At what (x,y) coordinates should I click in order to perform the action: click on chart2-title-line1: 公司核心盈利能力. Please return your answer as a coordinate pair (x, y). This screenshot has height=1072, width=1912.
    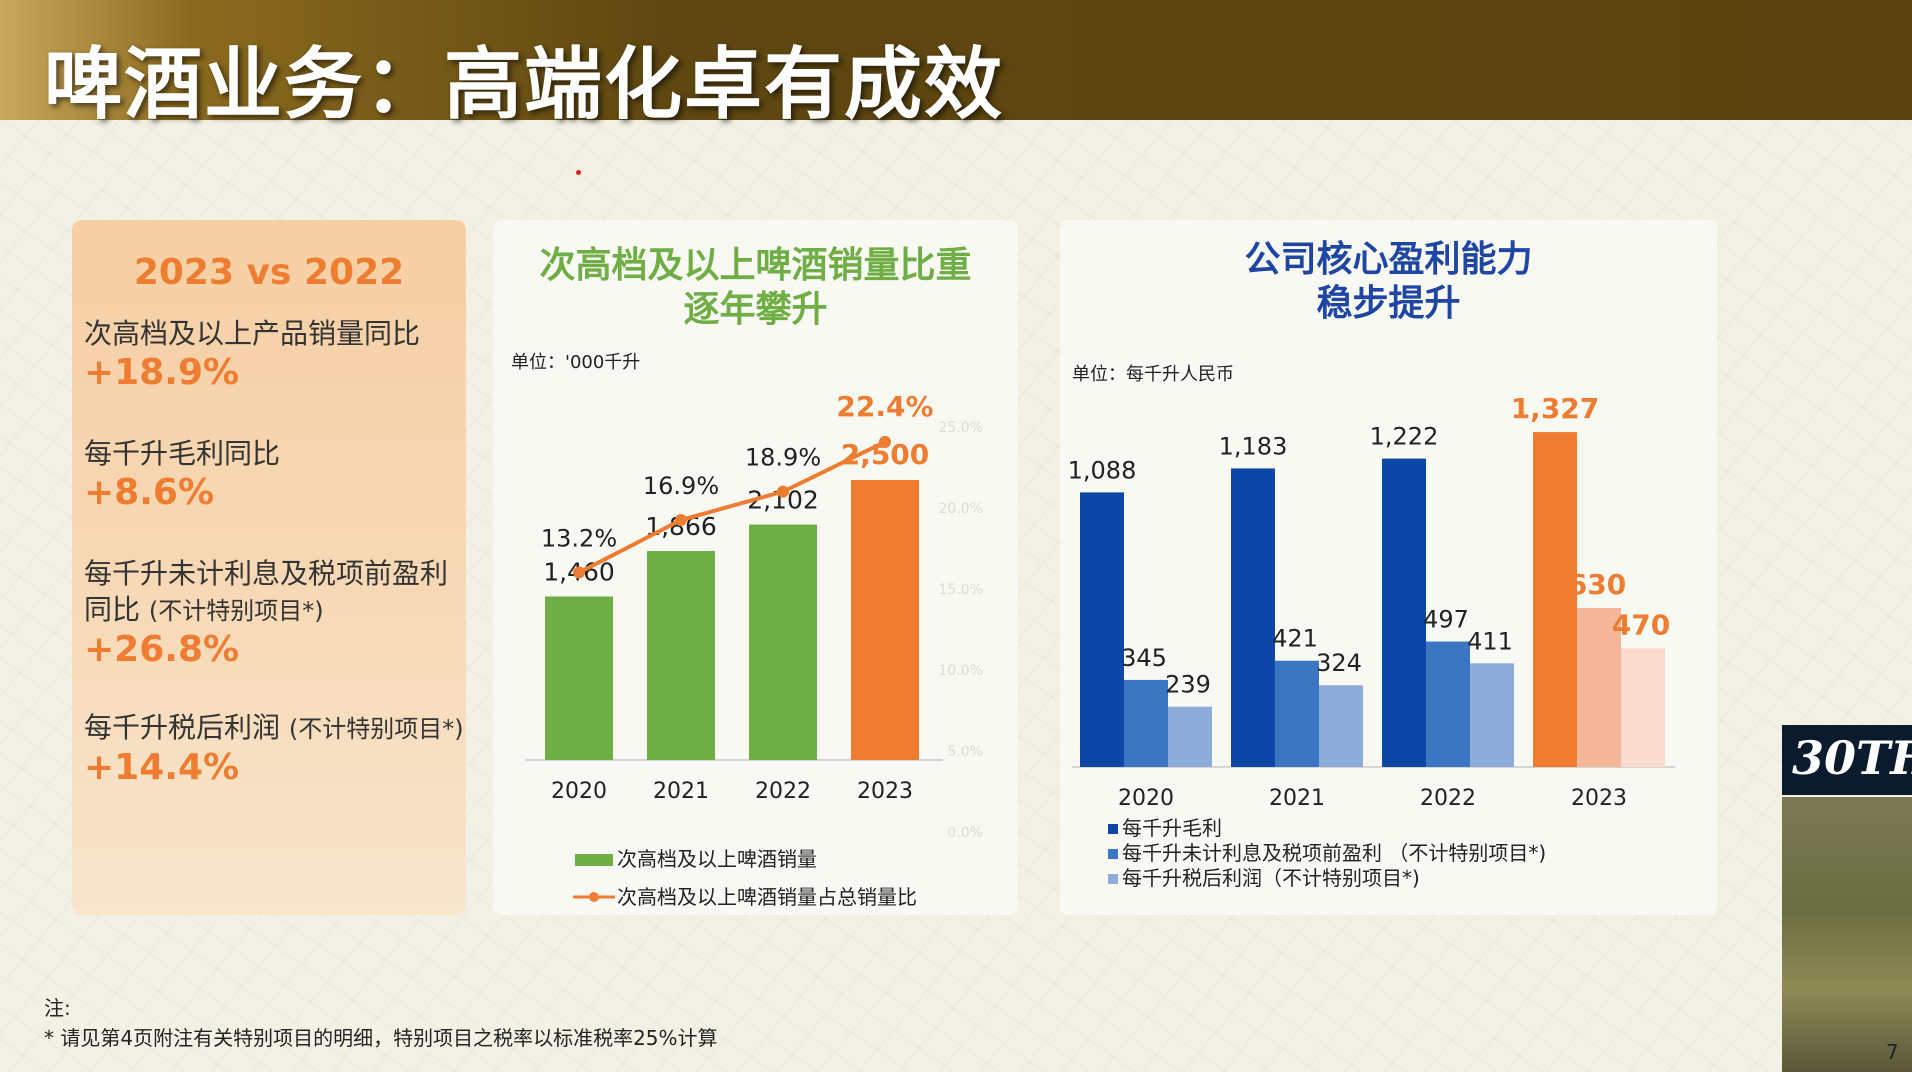
    Looking at the image, I should click on (1388, 259).